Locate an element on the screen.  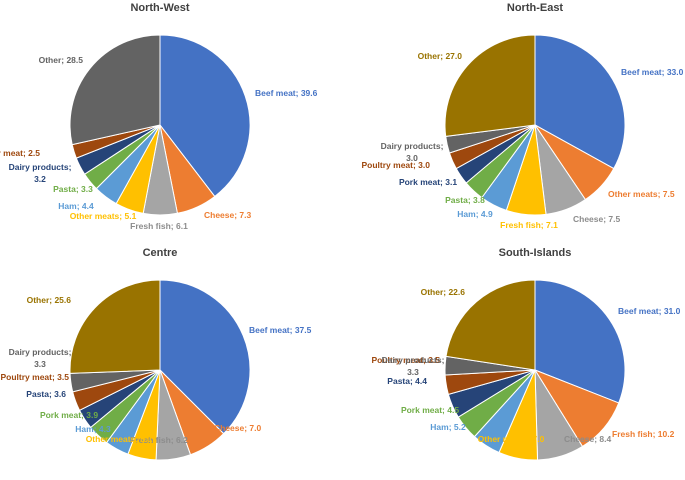
pie-title: North-West is located at coordinates (159, 8).